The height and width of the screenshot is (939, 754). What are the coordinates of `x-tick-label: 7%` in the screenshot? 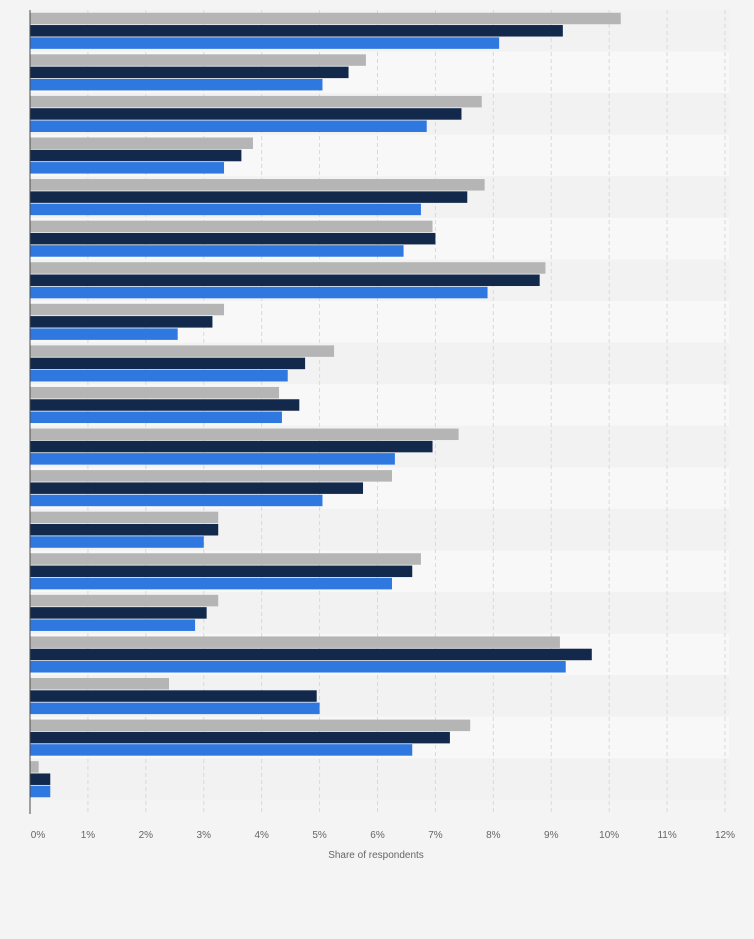 It's located at (435, 835).